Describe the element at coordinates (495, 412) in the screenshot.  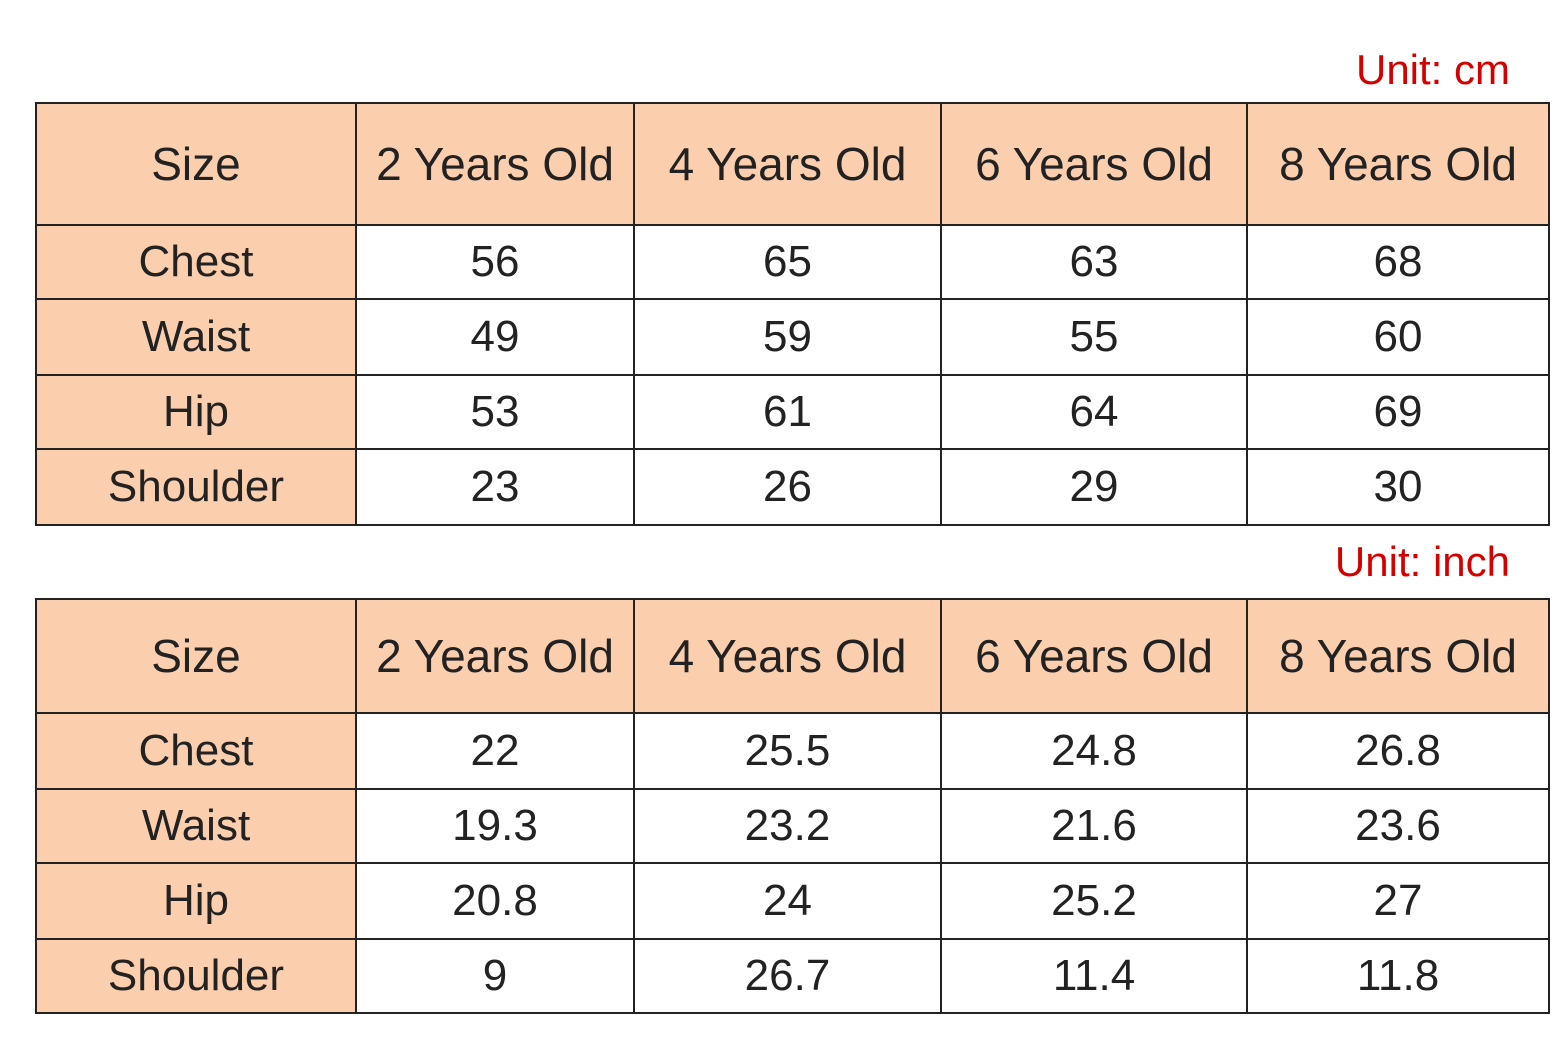
I see `value-cell: 53` at that location.